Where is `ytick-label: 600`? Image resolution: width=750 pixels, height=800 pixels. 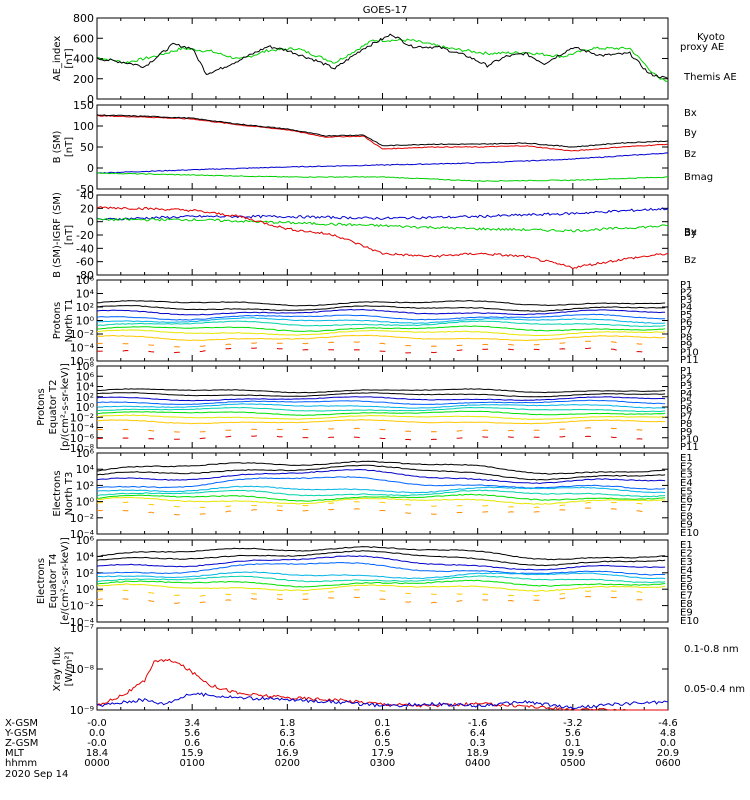
ytick-label: 600 is located at coordinates (83, 38).